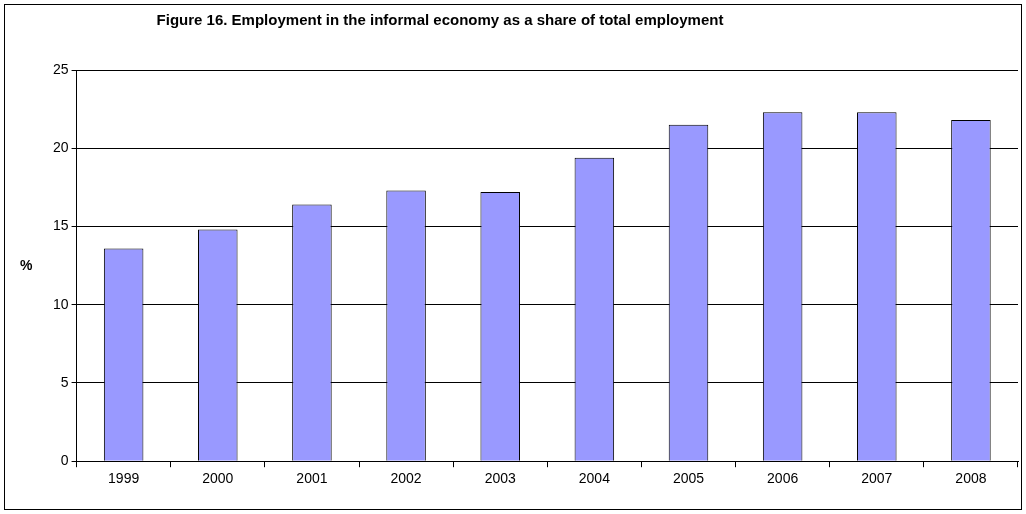 This screenshot has height=514, width=1026. I want to click on x-tick-label: 2003, so click(500, 478).